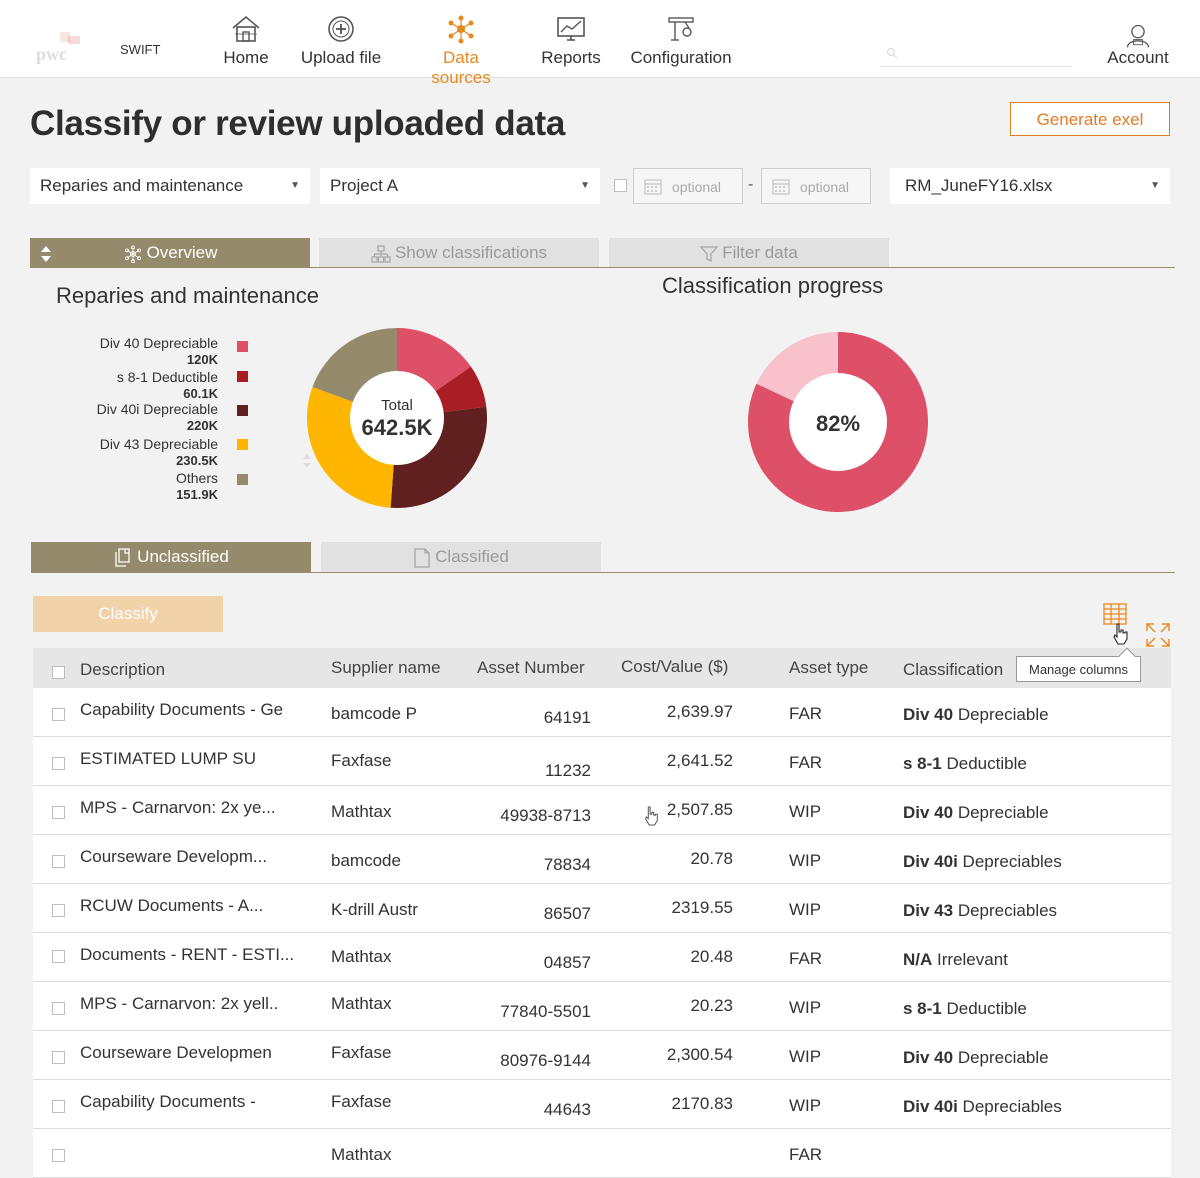  I want to click on legend-label: Others, so click(196, 478).